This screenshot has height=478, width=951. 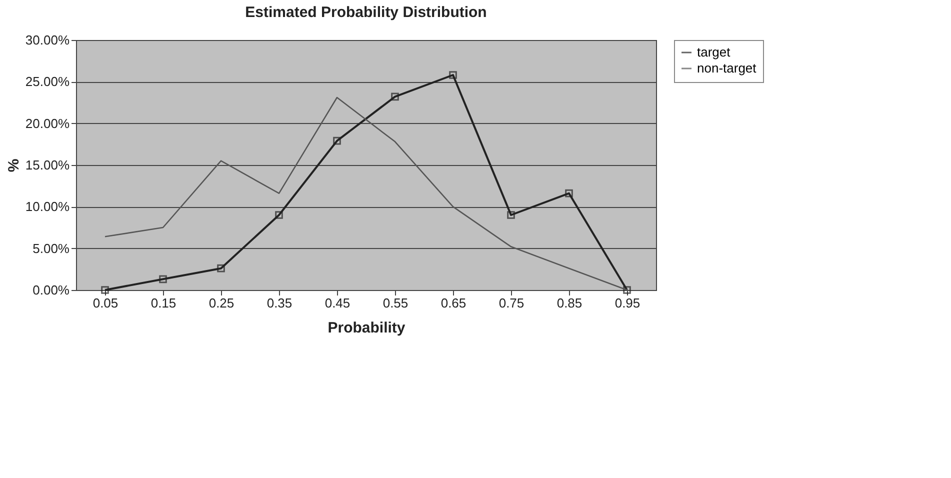 I want to click on x-tick-label: 0.95, so click(x=627, y=303).